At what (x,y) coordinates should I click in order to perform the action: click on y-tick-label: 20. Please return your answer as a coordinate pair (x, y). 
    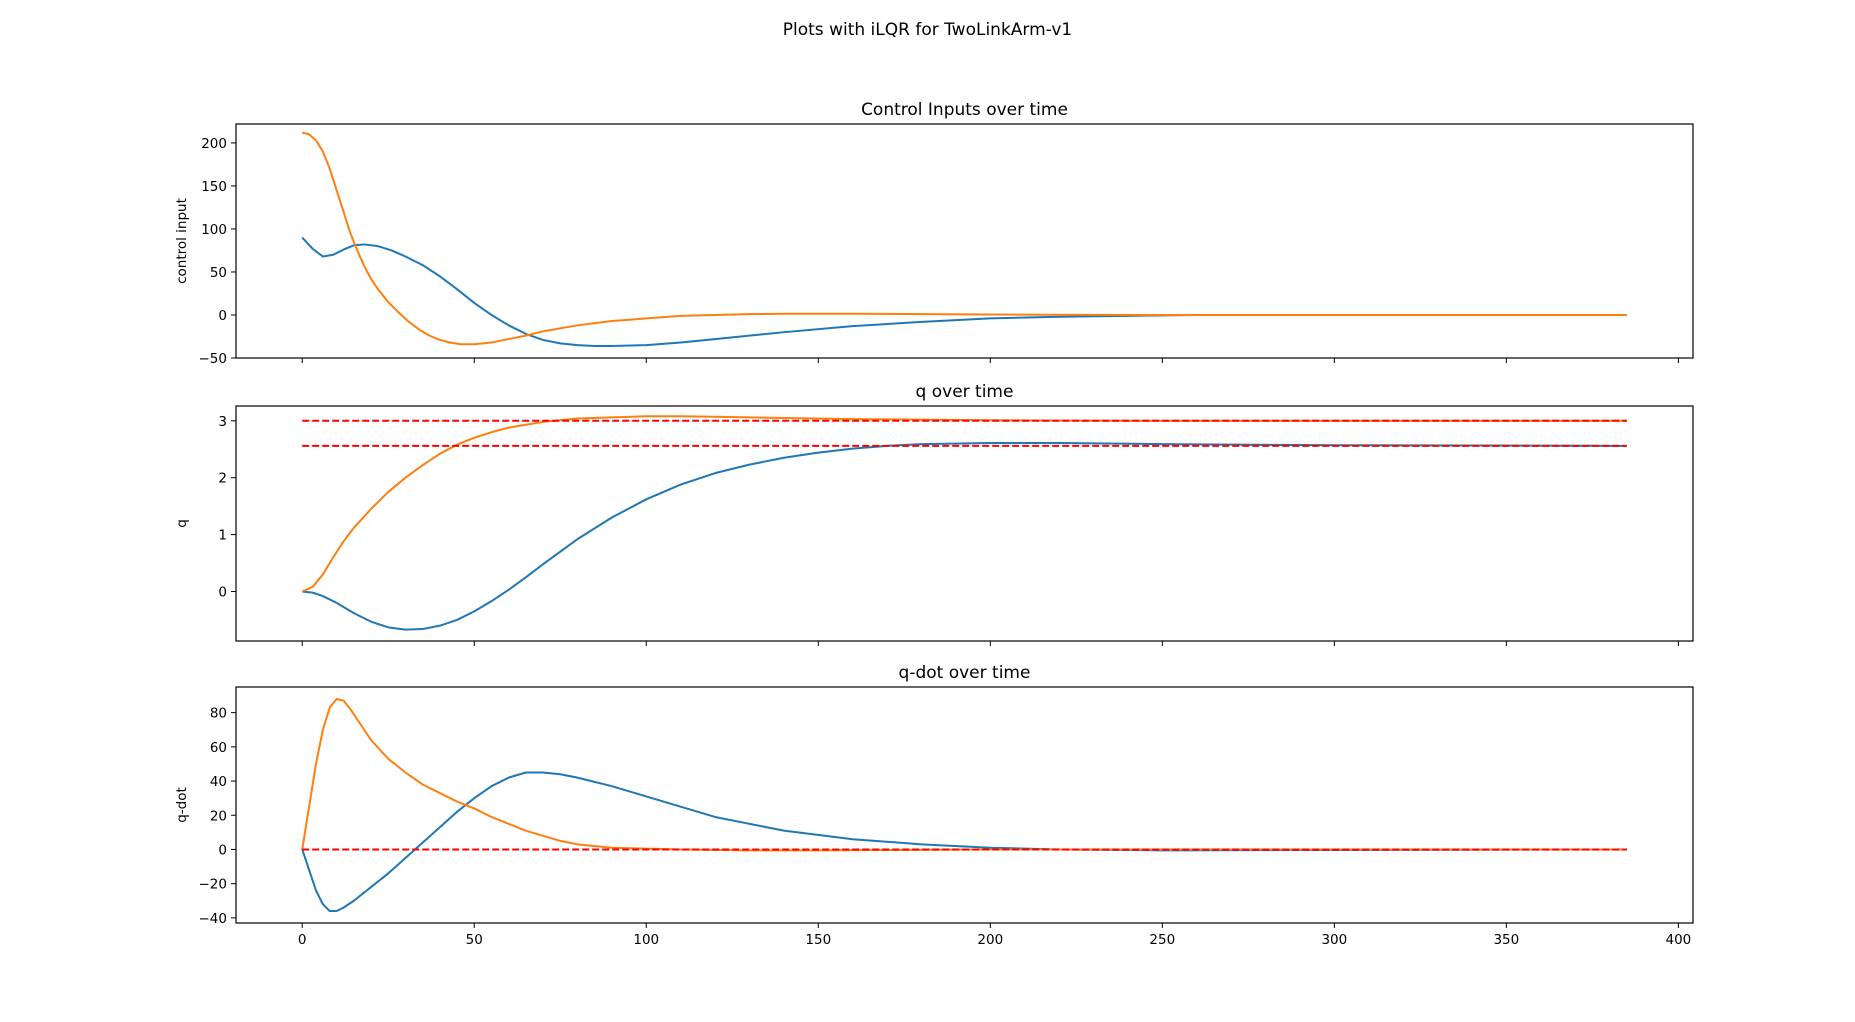
    Looking at the image, I should click on (218, 816).